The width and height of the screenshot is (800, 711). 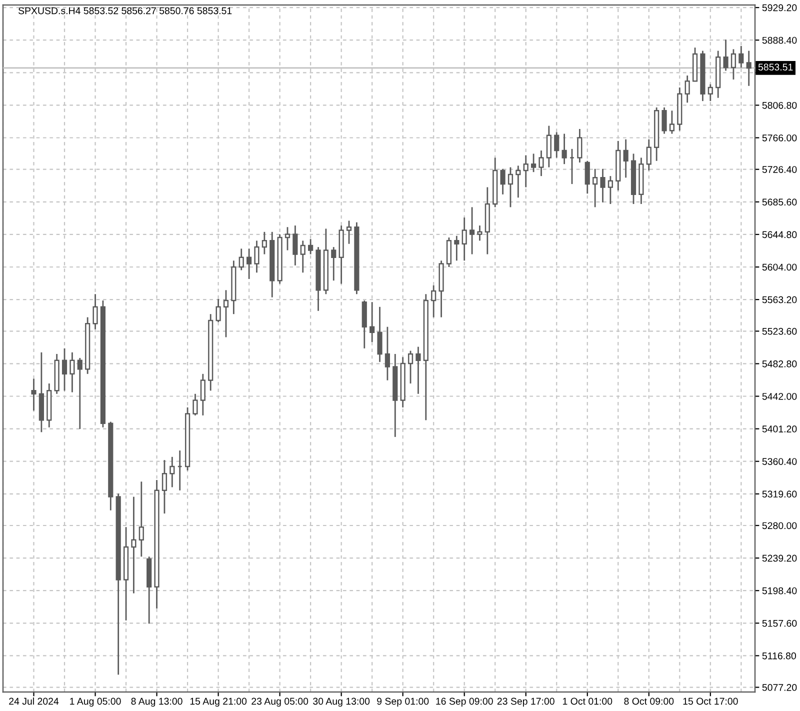 What do you see at coordinates (710, 701) in the screenshot?
I see `x-tick-label: 15 Oct 17:00` at bounding box center [710, 701].